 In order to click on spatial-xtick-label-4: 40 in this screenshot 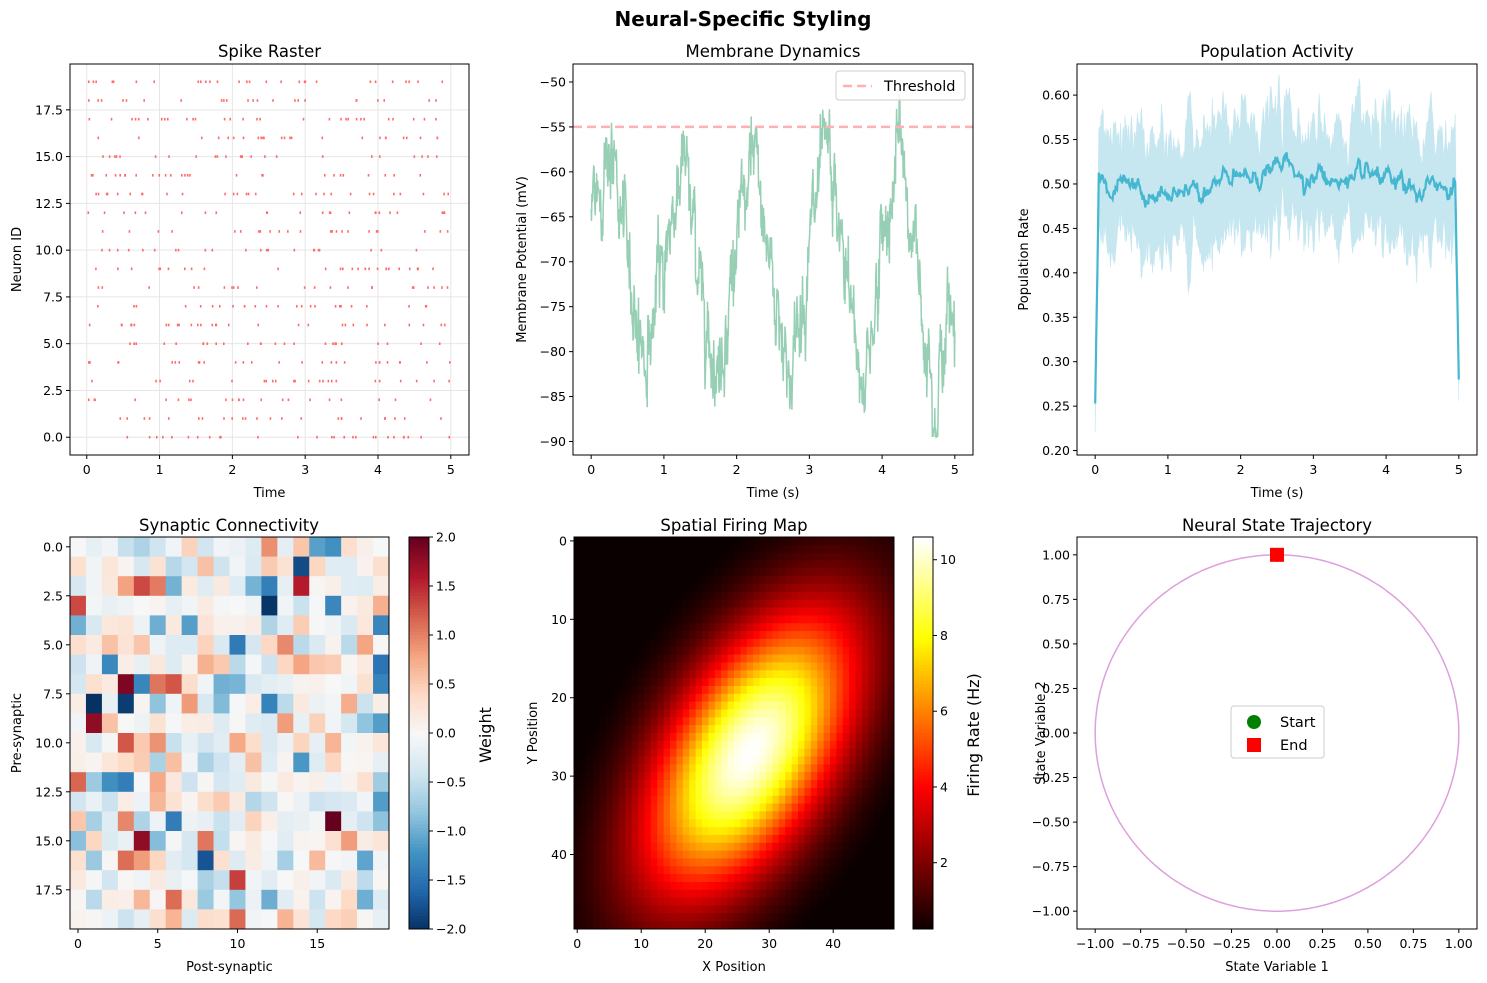, I will do `click(833, 943)`.